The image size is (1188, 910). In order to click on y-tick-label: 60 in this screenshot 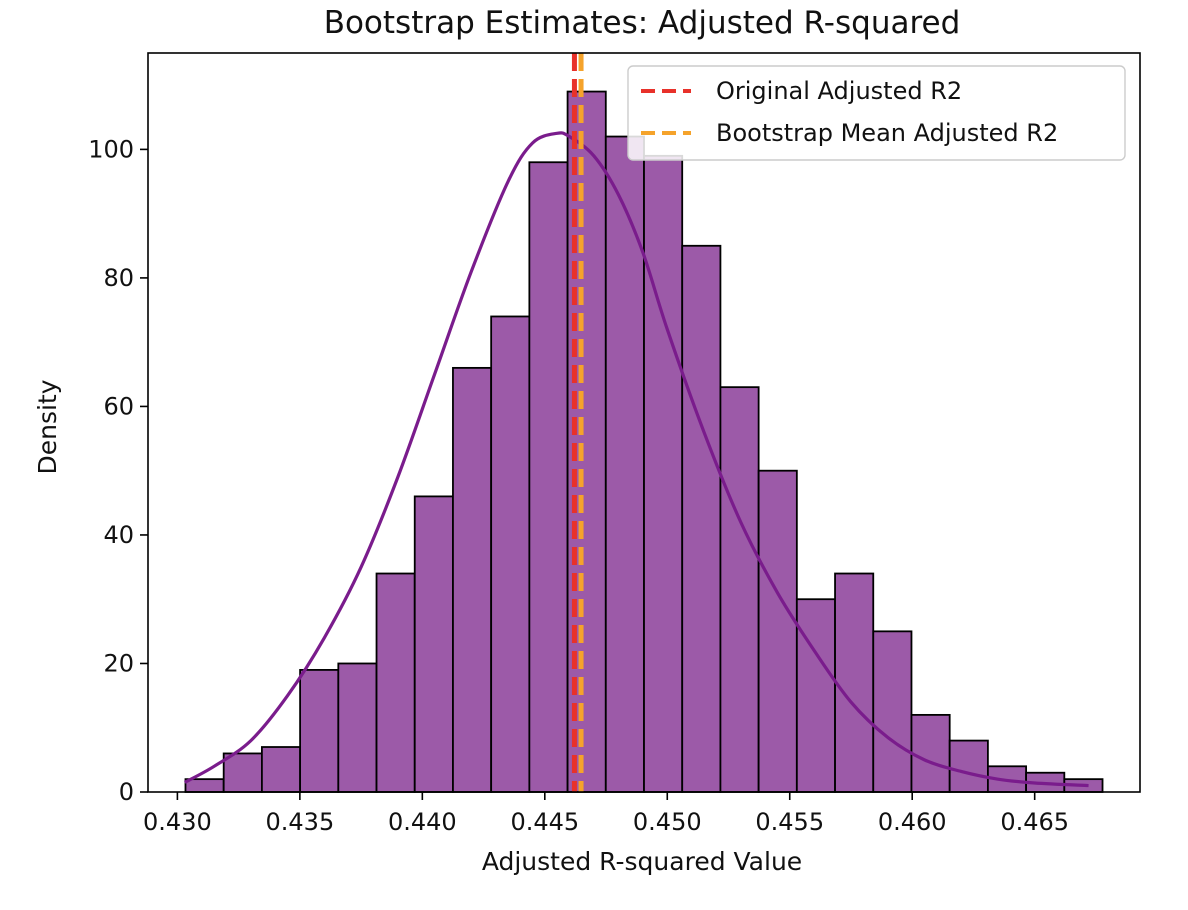, I will do `click(118, 406)`.